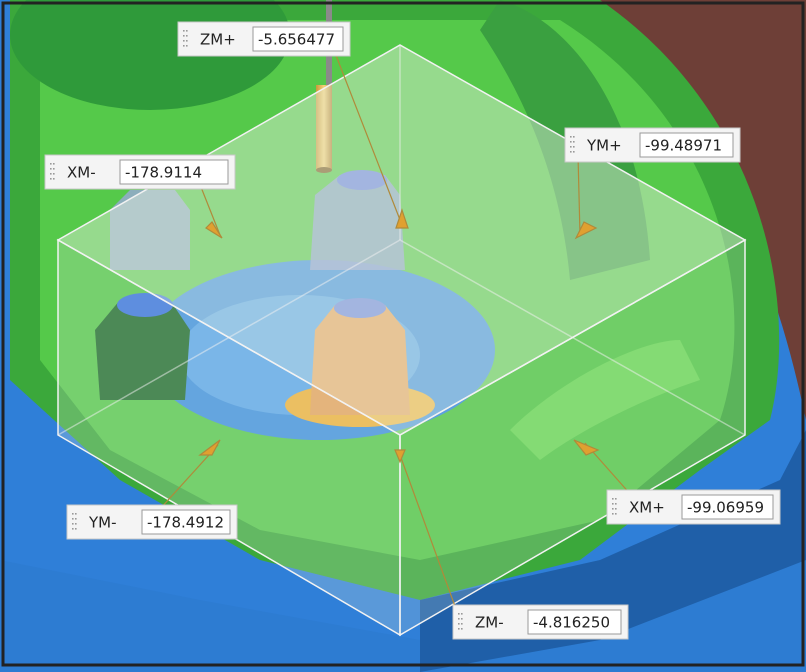 This screenshot has width=806, height=672. I want to click on label-name: ZM+, so click(218, 40).